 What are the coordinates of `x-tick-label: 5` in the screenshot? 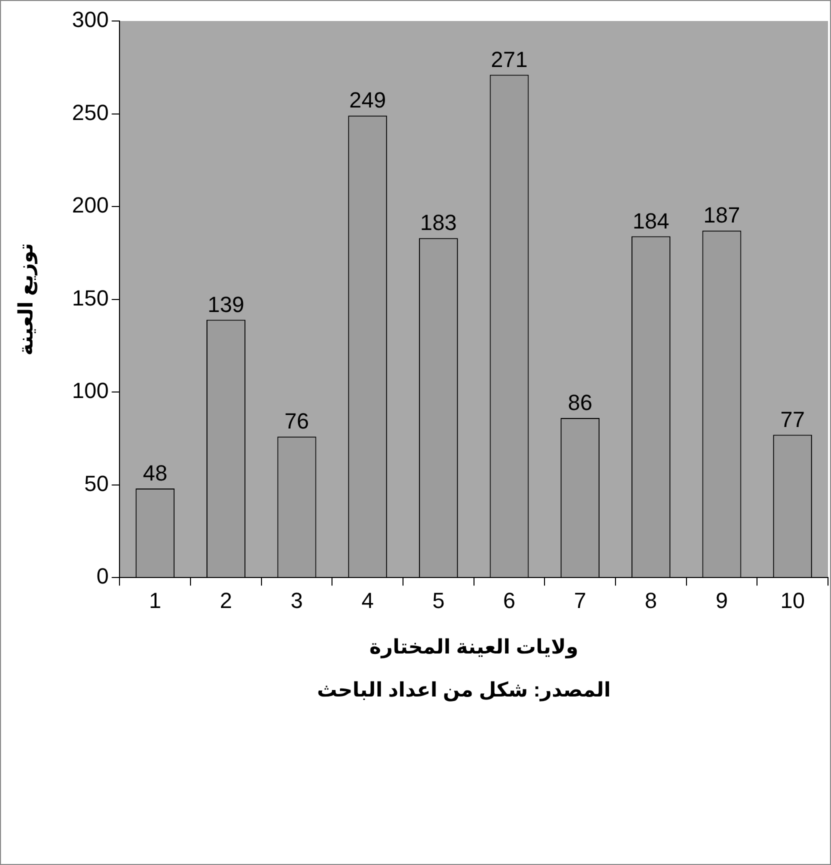 It's located at (438, 600).